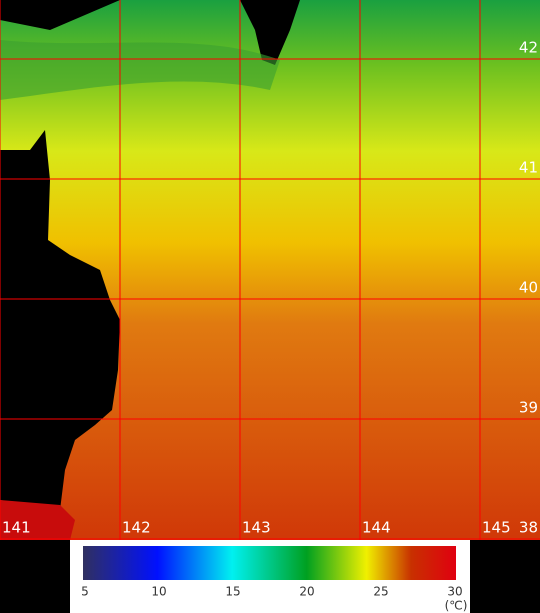  Describe the element at coordinates (528, 528) in the screenshot. I see `latitude-label: 38` at that location.